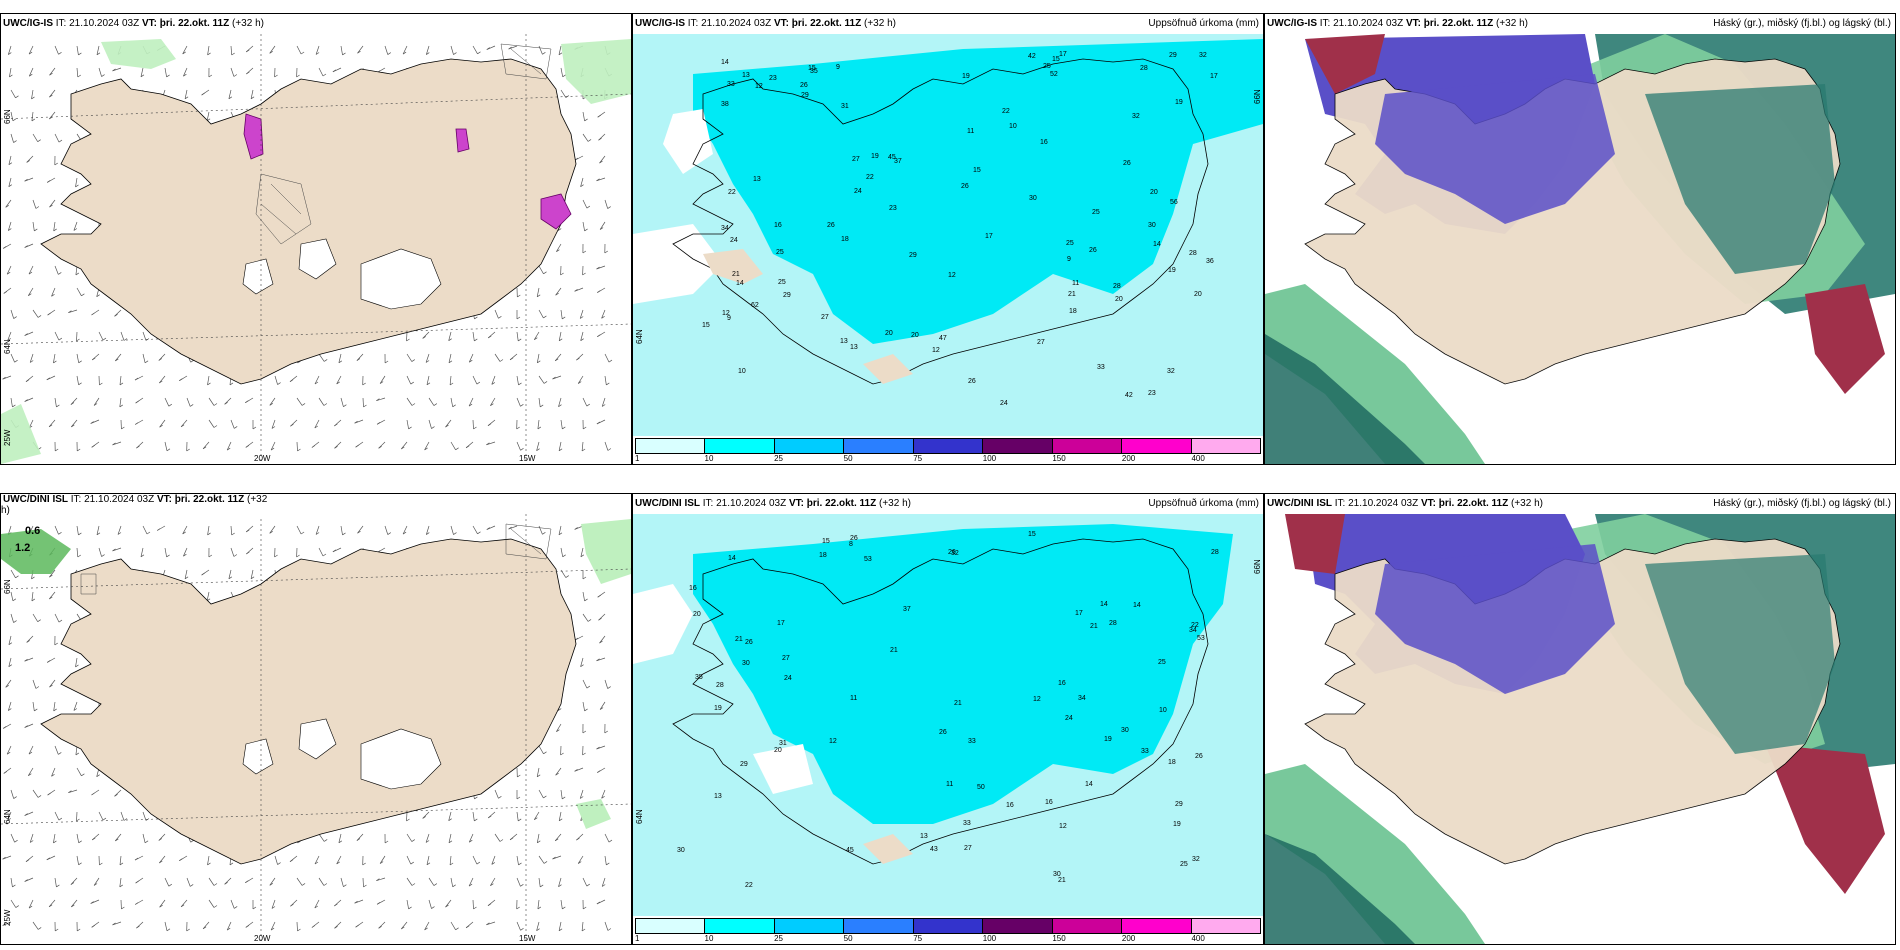 Image resolution: width=1900 pixels, height=950 pixels. I want to click on precip-value: 23, so click(773, 78).